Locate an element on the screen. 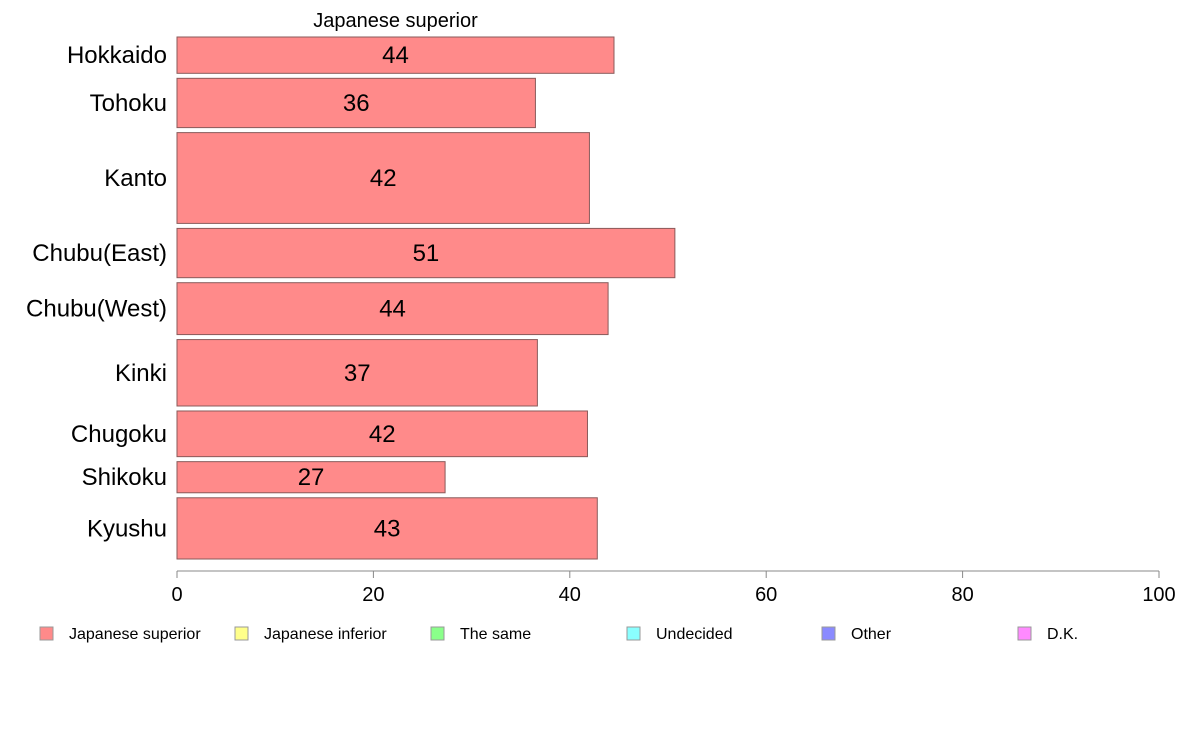 The height and width of the screenshot is (736, 1188). bar-value-label: 36 is located at coordinates (356, 103).